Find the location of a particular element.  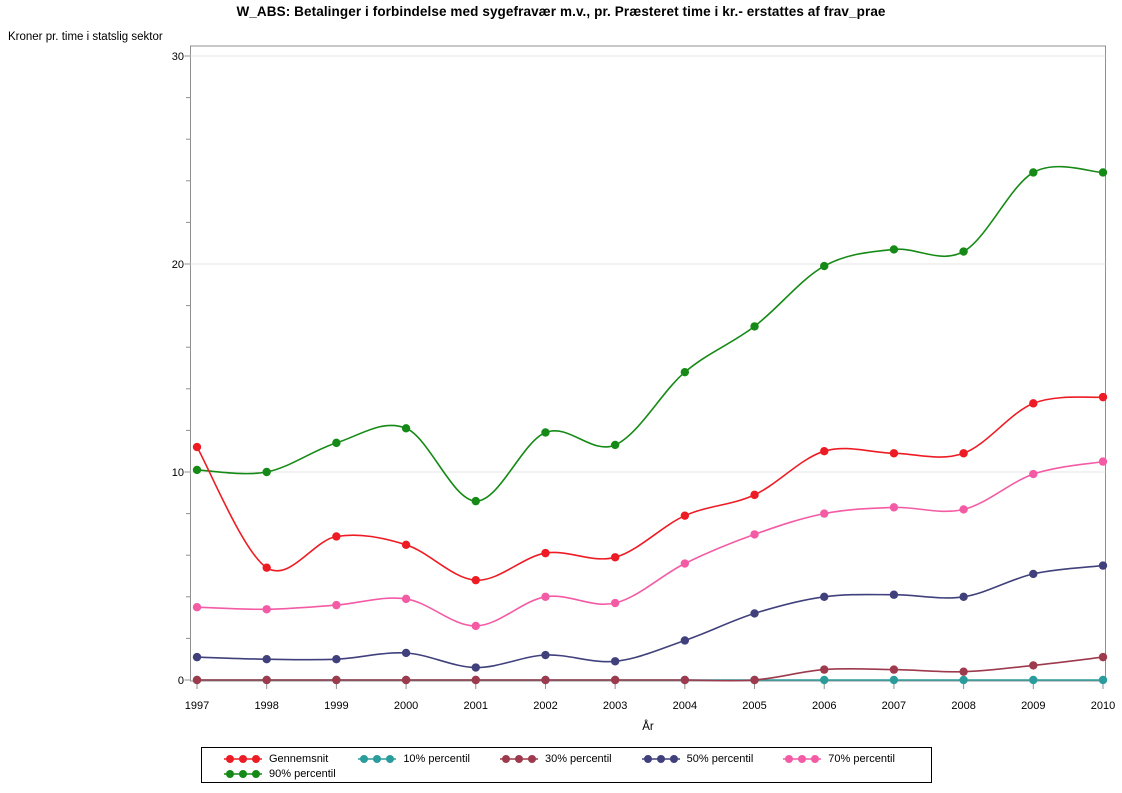

x-tick-label: 1998 is located at coordinates (266, 706).